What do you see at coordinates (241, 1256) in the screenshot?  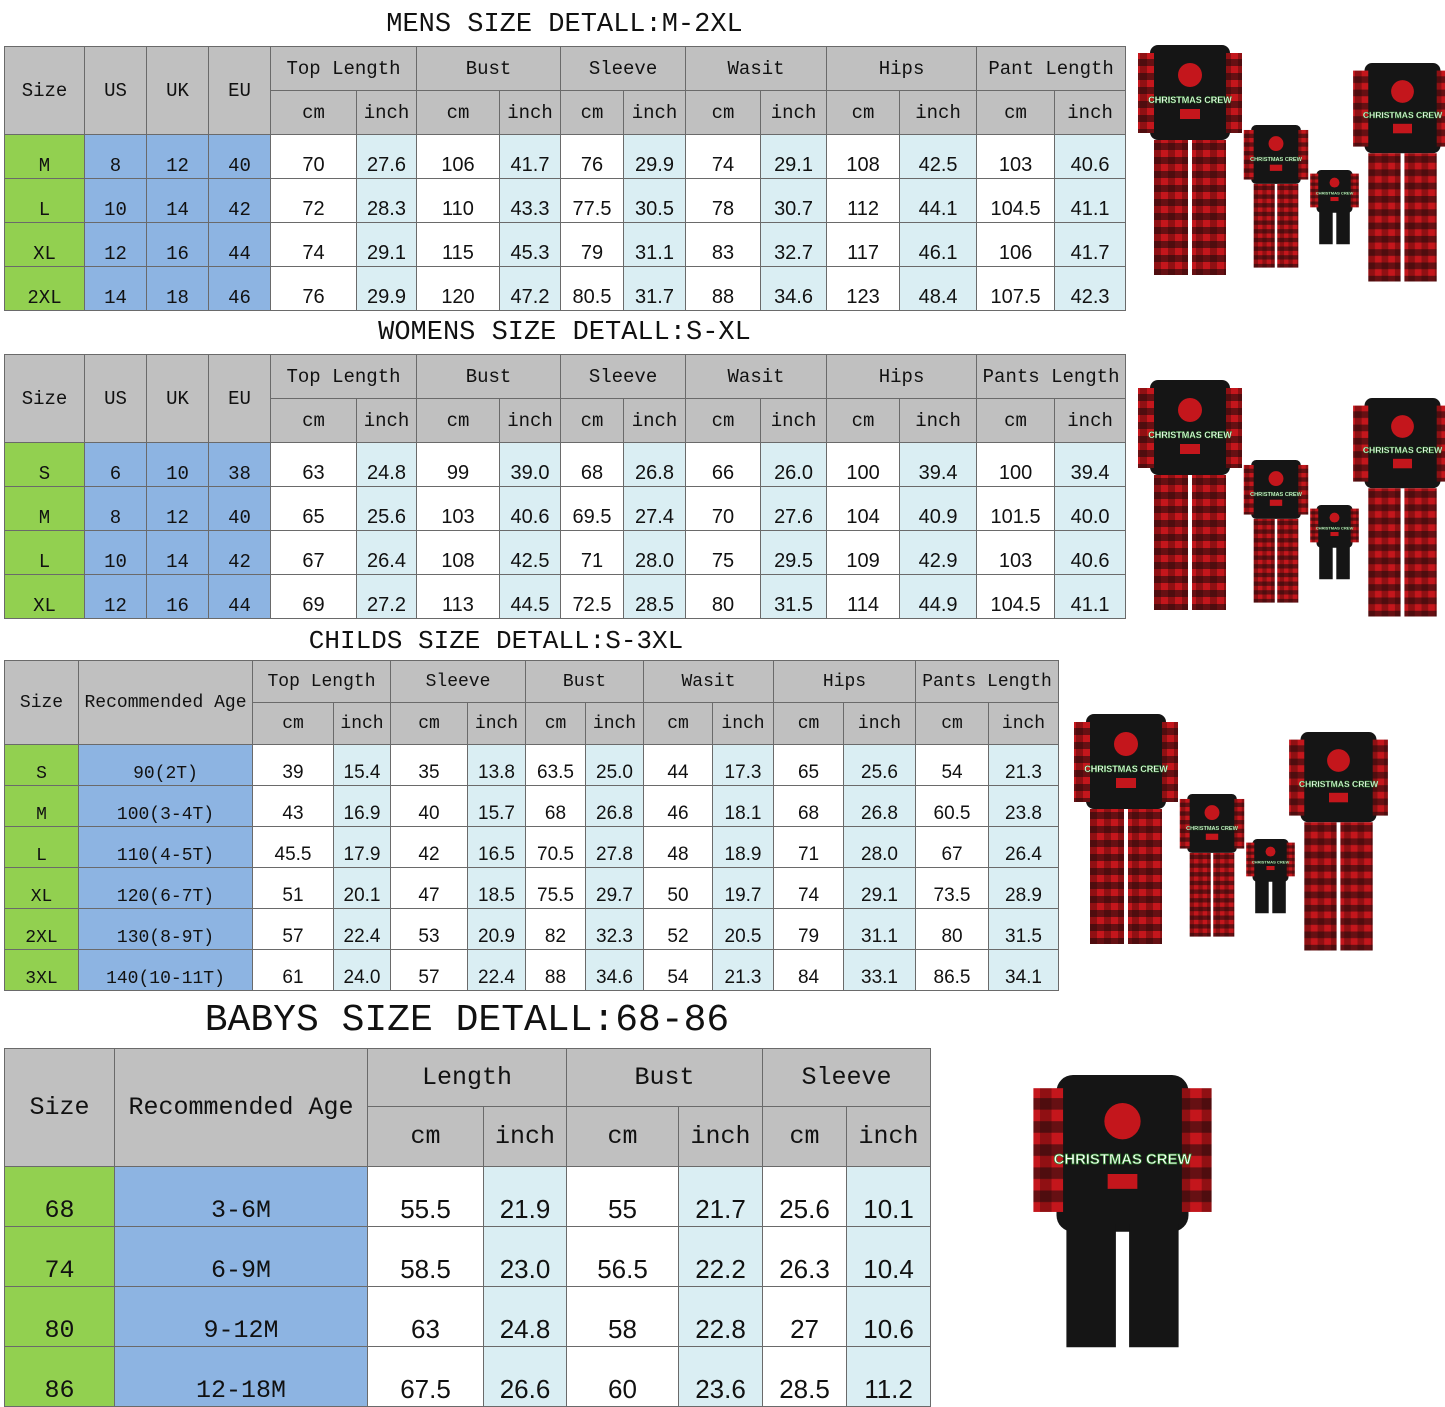 I see `age-cell: 6-9M` at bounding box center [241, 1256].